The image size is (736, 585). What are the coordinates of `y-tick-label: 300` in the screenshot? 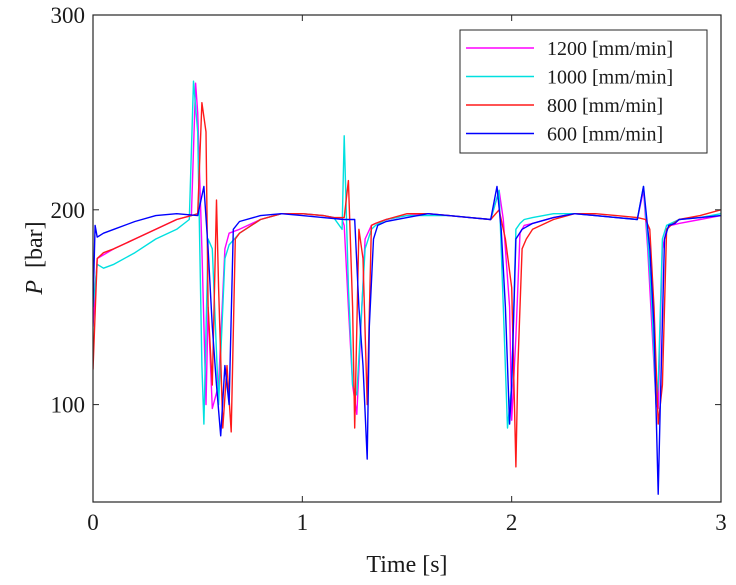 It's located at (68, 15).